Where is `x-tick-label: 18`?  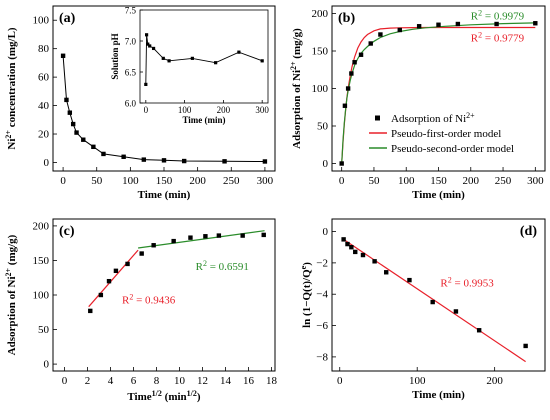
x-tick-label: 18 is located at coordinates (272, 381).